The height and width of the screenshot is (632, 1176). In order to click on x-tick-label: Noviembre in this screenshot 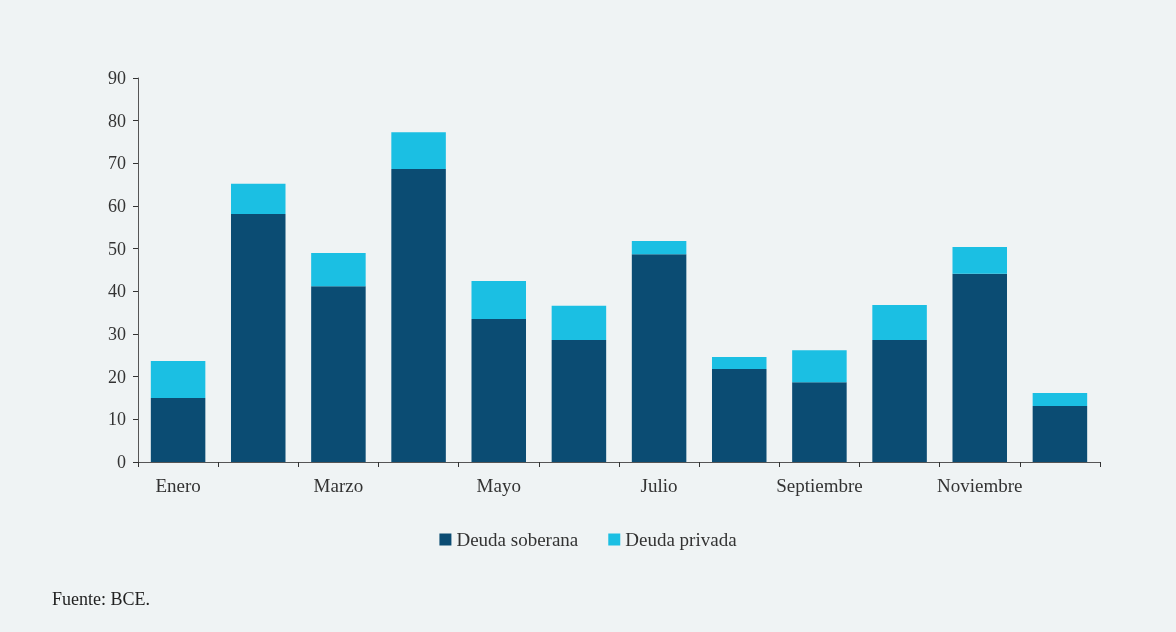, I will do `click(980, 485)`.